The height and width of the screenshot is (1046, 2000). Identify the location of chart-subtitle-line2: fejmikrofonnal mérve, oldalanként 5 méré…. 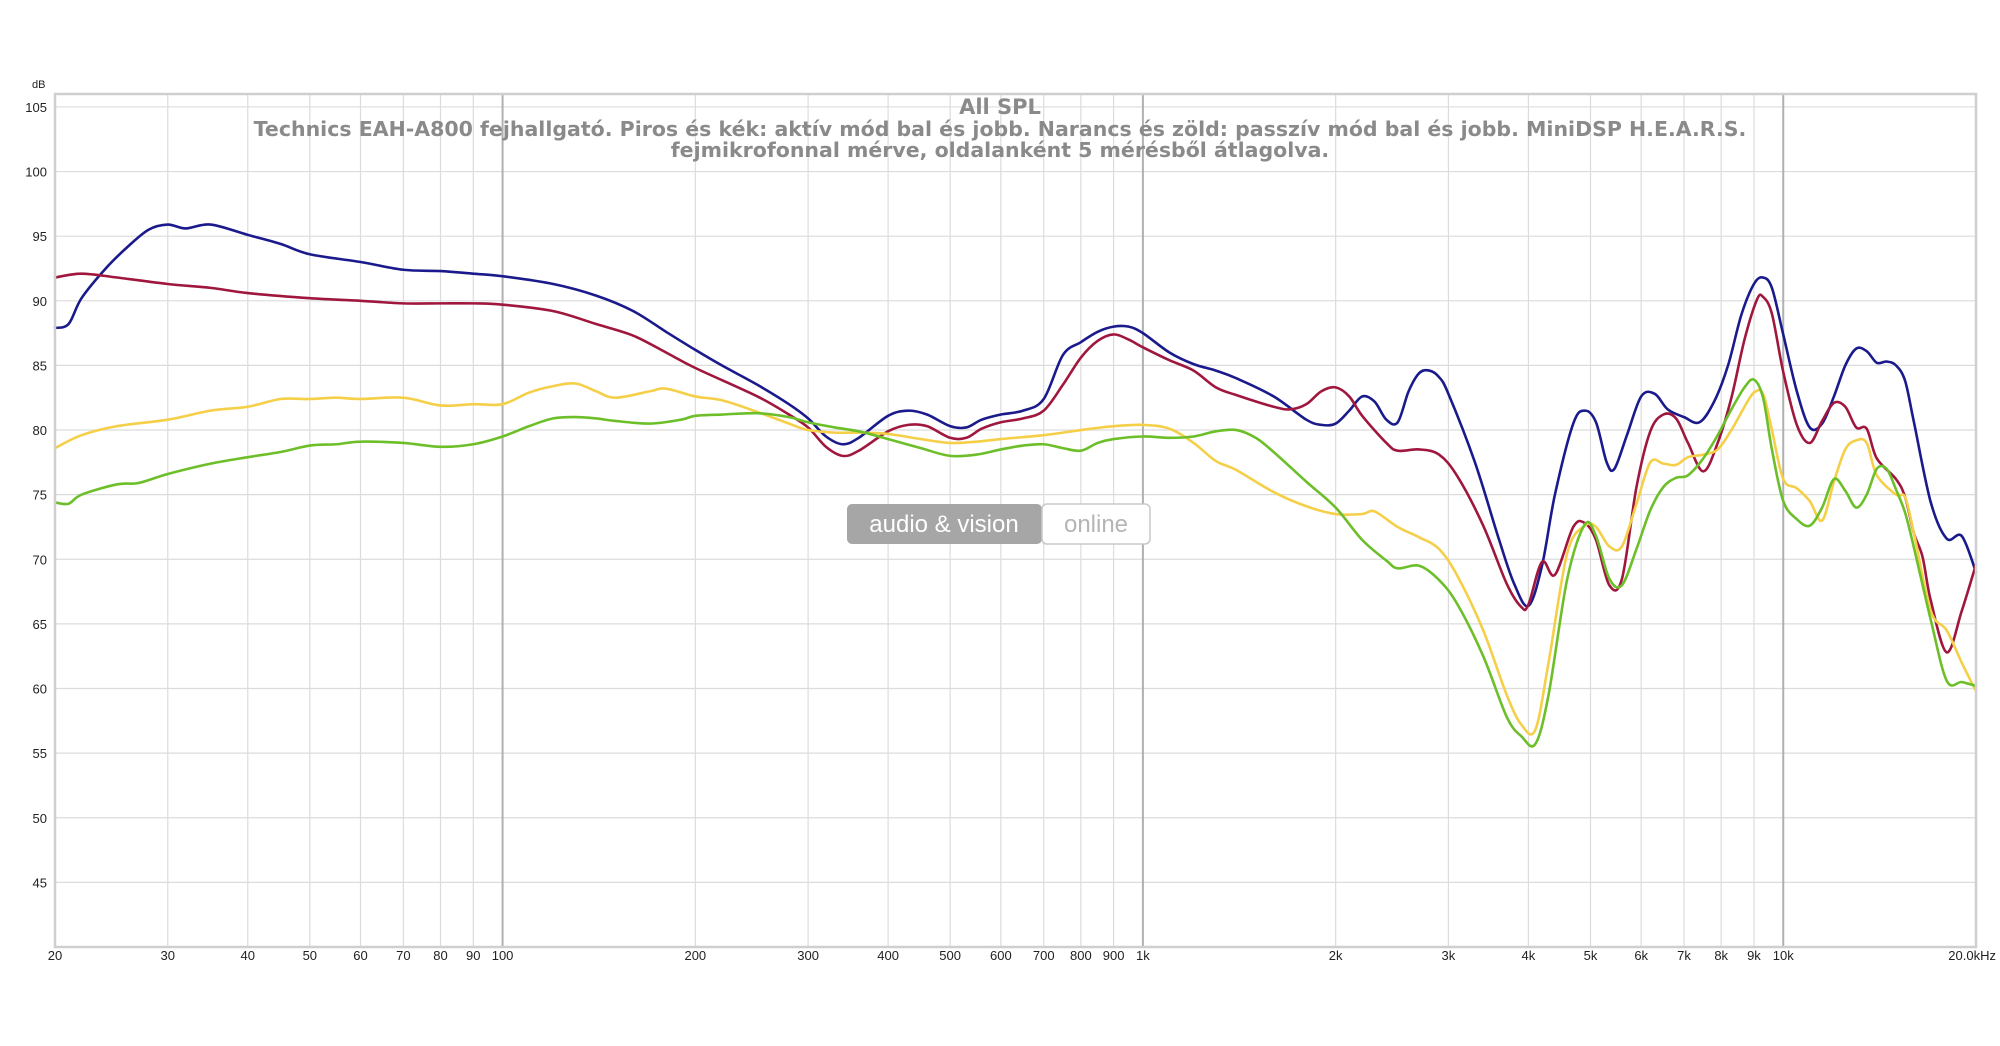
(1000, 150).